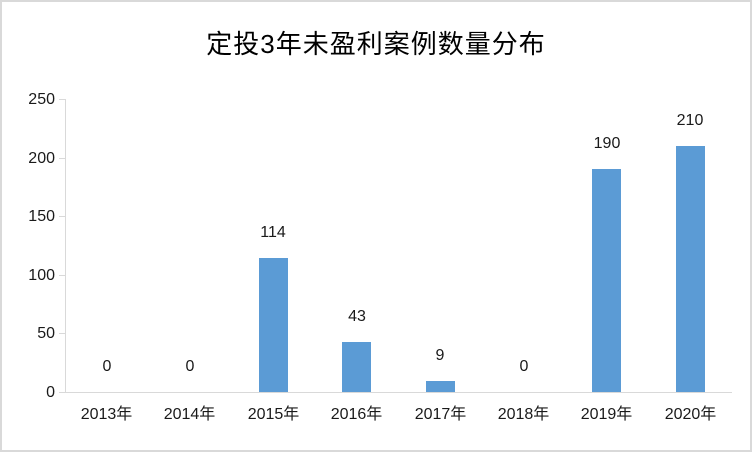  Describe the element at coordinates (106, 414) in the screenshot. I see `x-axis-category-label: 2013年` at that location.